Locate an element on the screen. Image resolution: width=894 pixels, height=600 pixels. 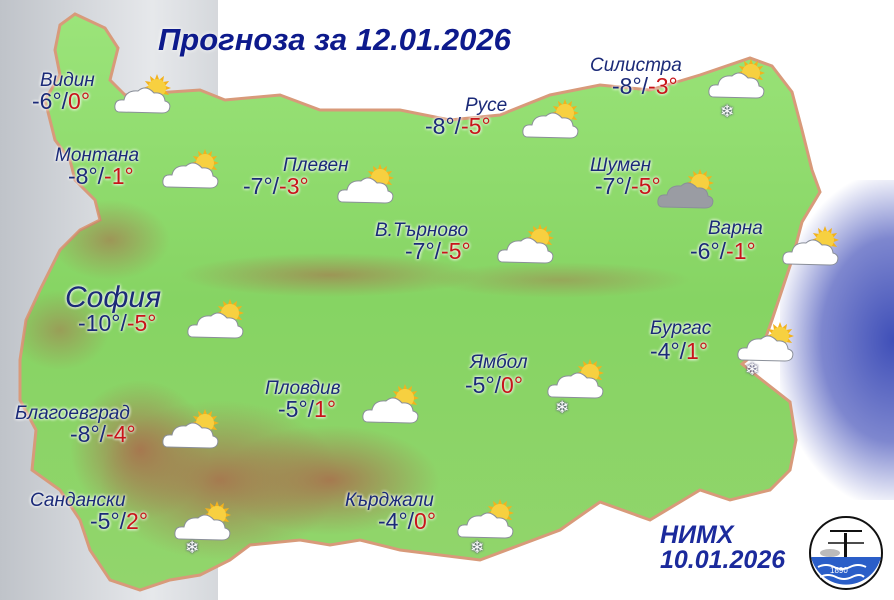
credit: НИМХ 10.01.2026 is located at coordinates (722, 548).